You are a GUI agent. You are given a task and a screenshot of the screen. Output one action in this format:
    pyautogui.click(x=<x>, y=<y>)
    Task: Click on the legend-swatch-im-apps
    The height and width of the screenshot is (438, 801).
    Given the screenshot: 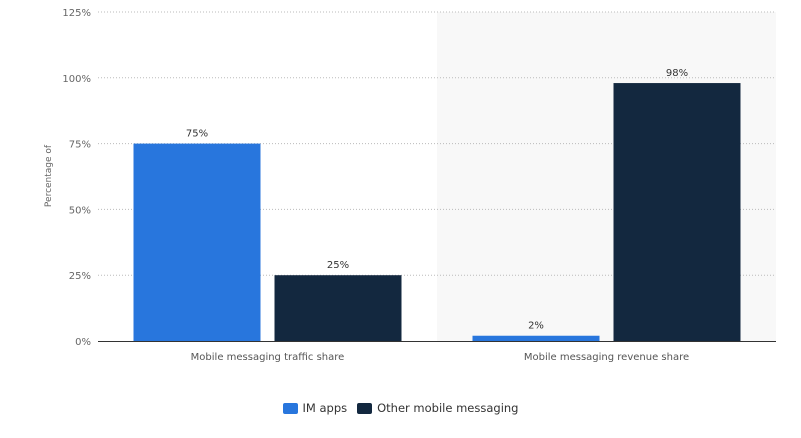 What is the action you would take?
    pyautogui.click(x=290, y=408)
    